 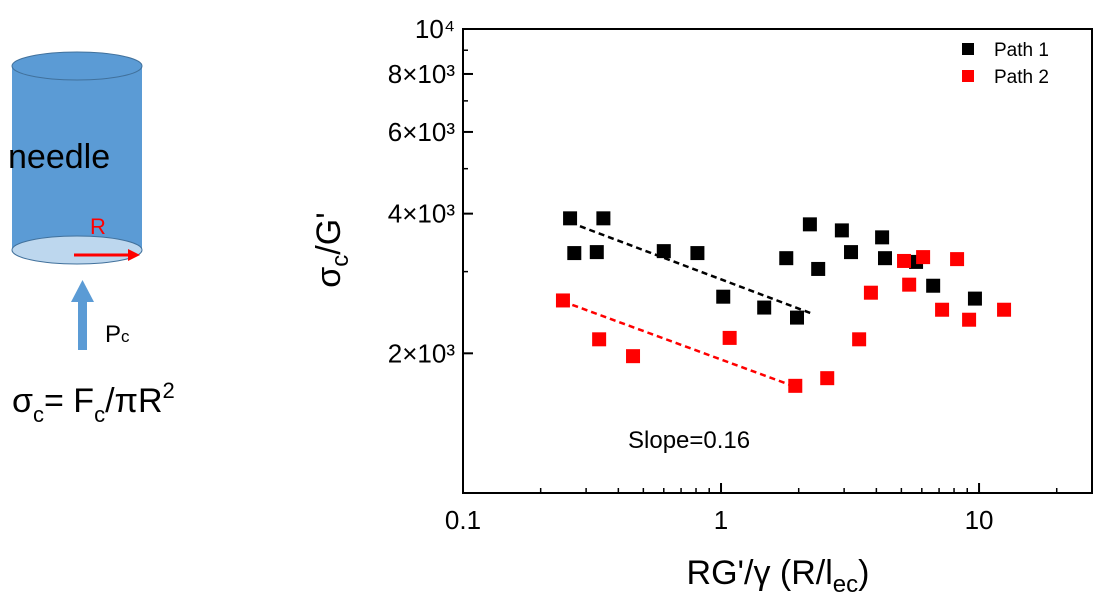 I want to click on equation-part: /πR, so click(x=133, y=401).